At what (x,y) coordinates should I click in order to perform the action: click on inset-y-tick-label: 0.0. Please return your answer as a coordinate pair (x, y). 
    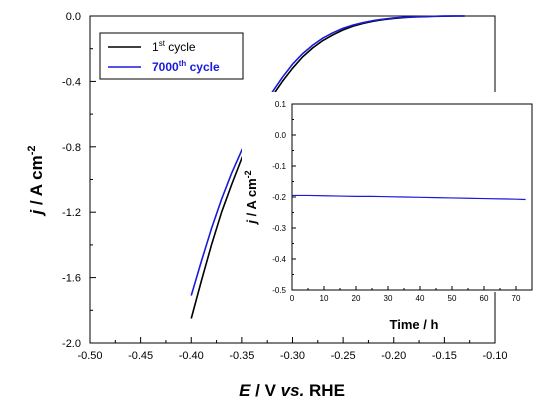
    Looking at the image, I should click on (281, 135).